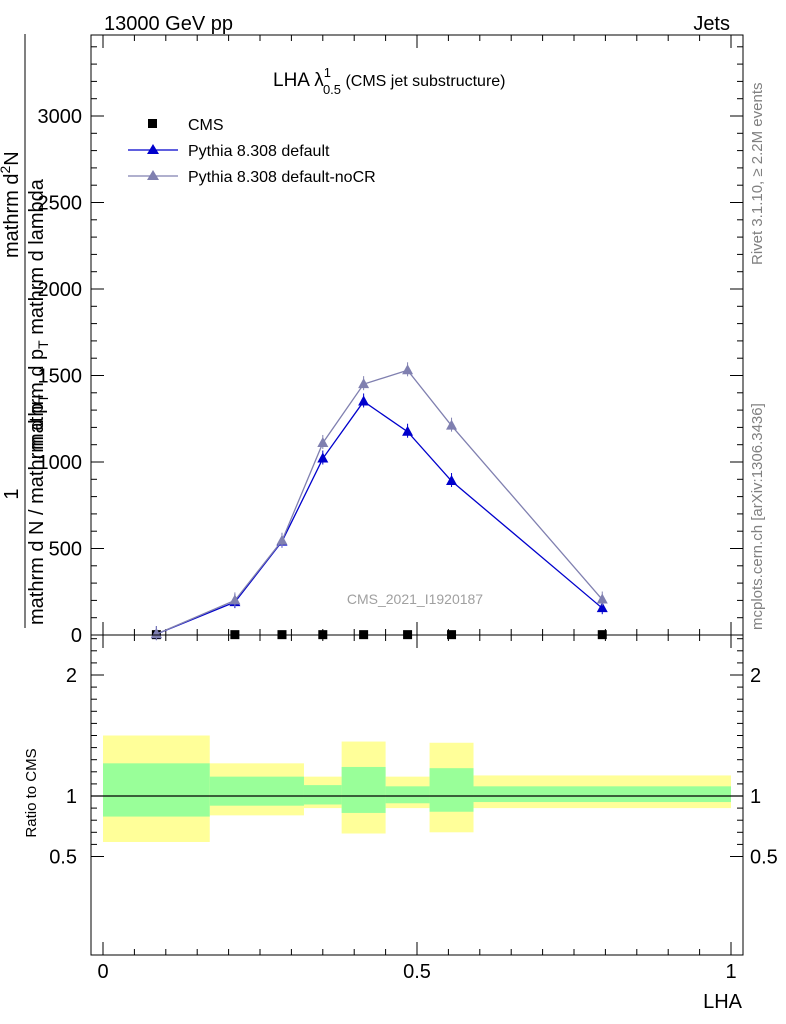 Image resolution: width=786 pixels, height=1024 pixels. Describe the element at coordinates (757, 174) in the screenshot. I see `side-label-top: Rivet 3.1.10, ≥ 2.2M events` at that location.